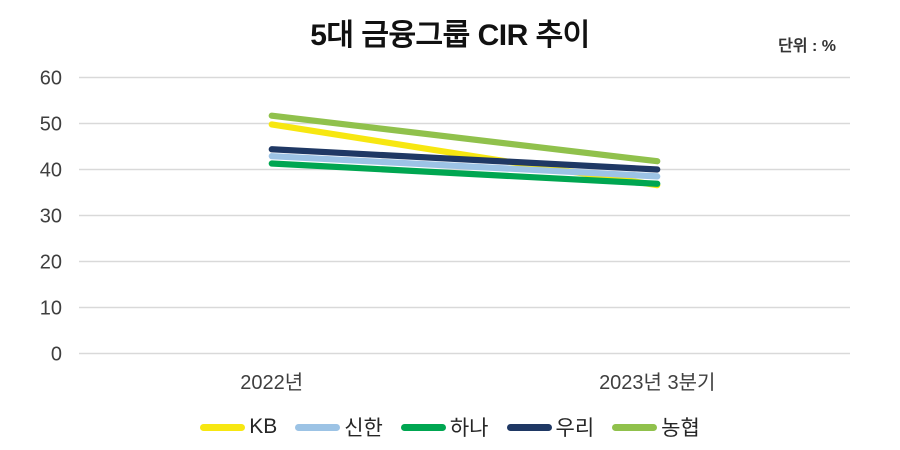 This screenshot has width=900, height=450. I want to click on y-tick-label-40: 40, so click(51, 171).